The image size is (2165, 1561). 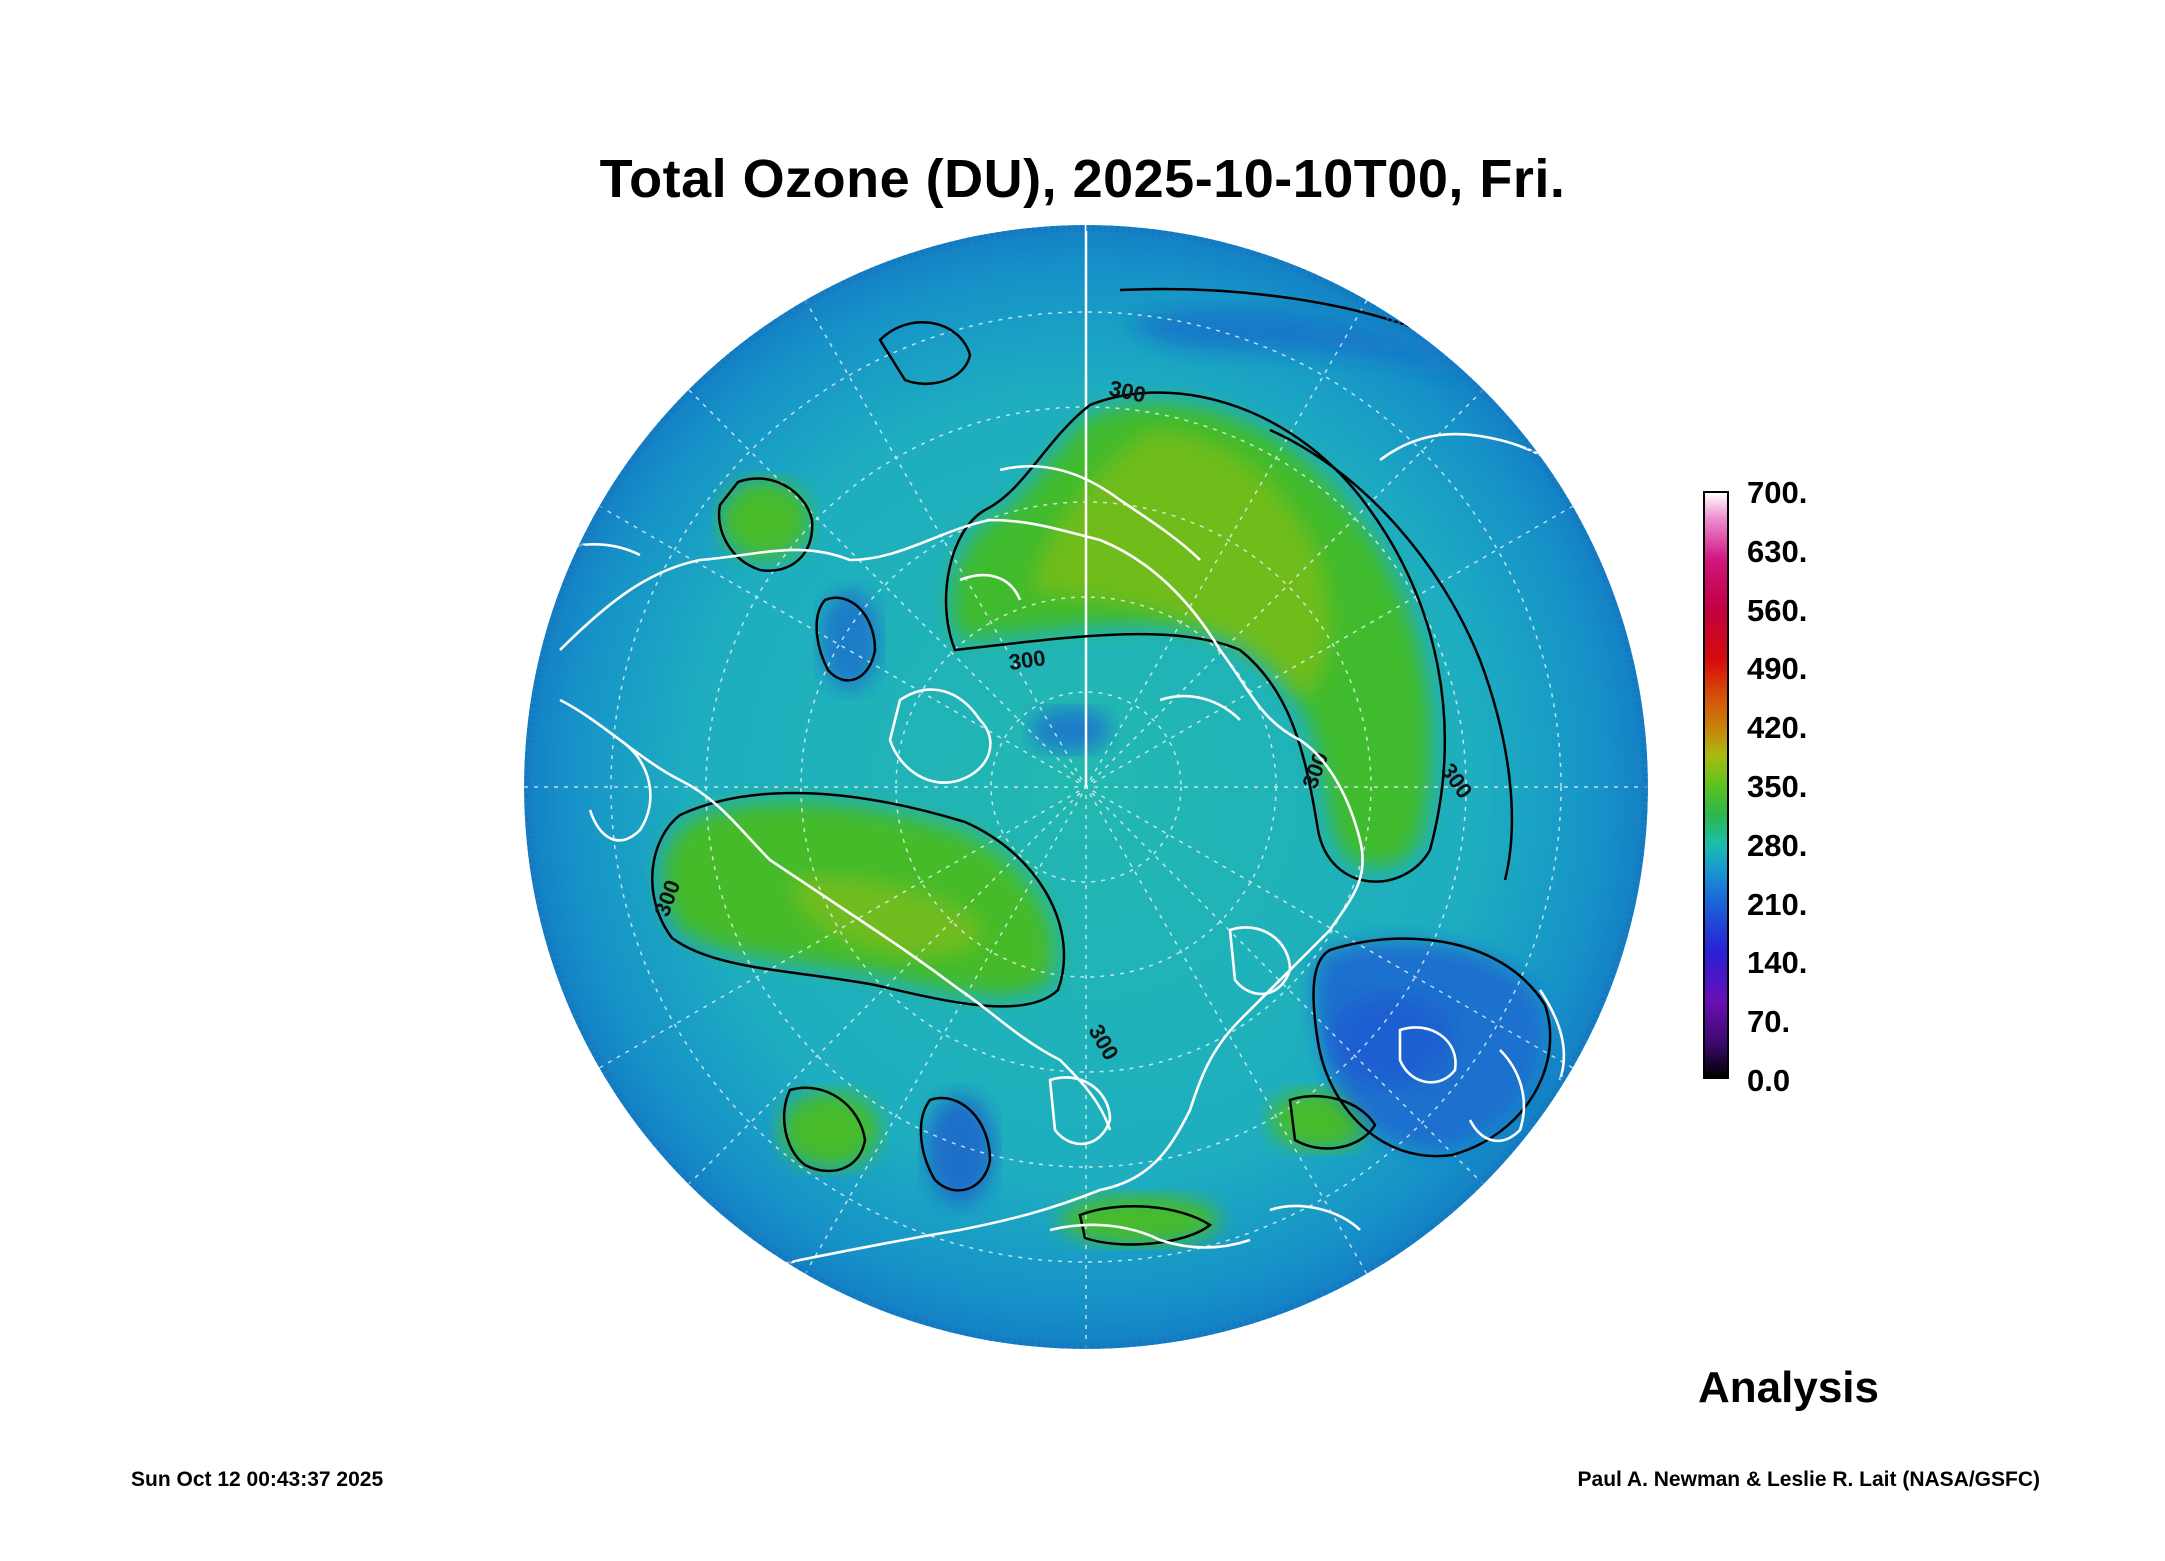 I want to click on map-title: Total Ozone (DU), 2025-10-10T00, Fri., so click(x=1082, y=179).